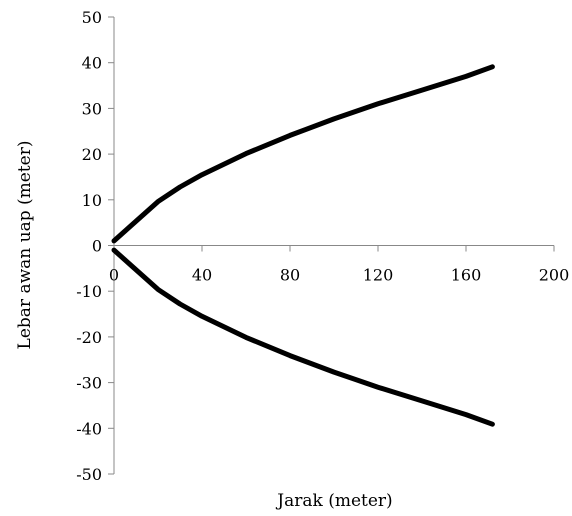  I want to click on y-tick-label: 20, so click(92, 154).